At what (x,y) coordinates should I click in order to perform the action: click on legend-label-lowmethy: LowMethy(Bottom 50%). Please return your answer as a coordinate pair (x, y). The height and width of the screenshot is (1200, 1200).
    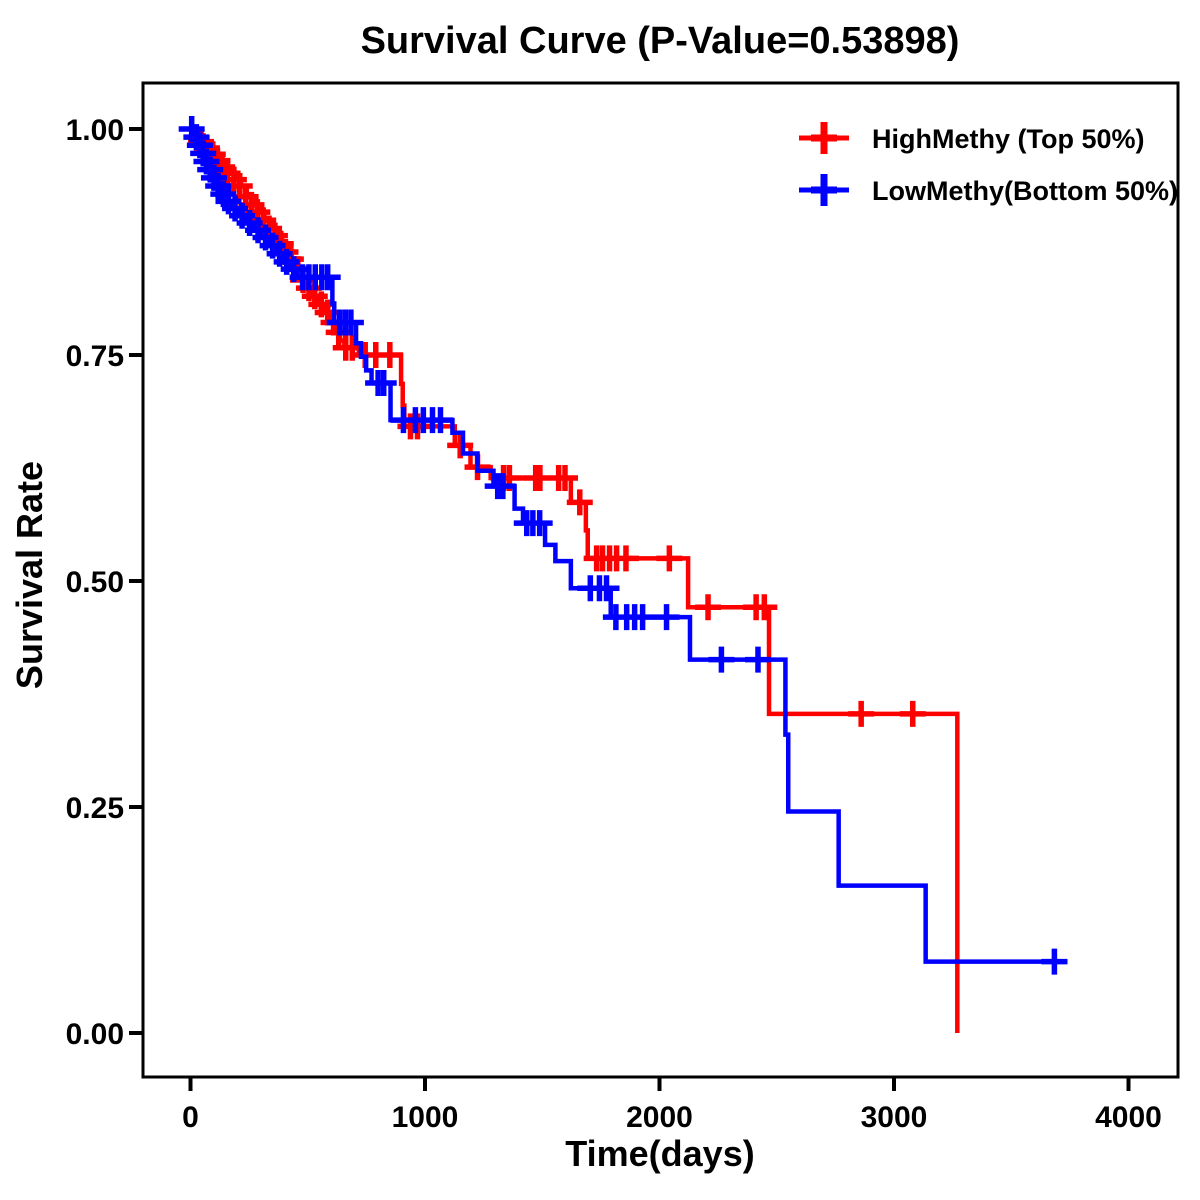
    Looking at the image, I should click on (1025, 191).